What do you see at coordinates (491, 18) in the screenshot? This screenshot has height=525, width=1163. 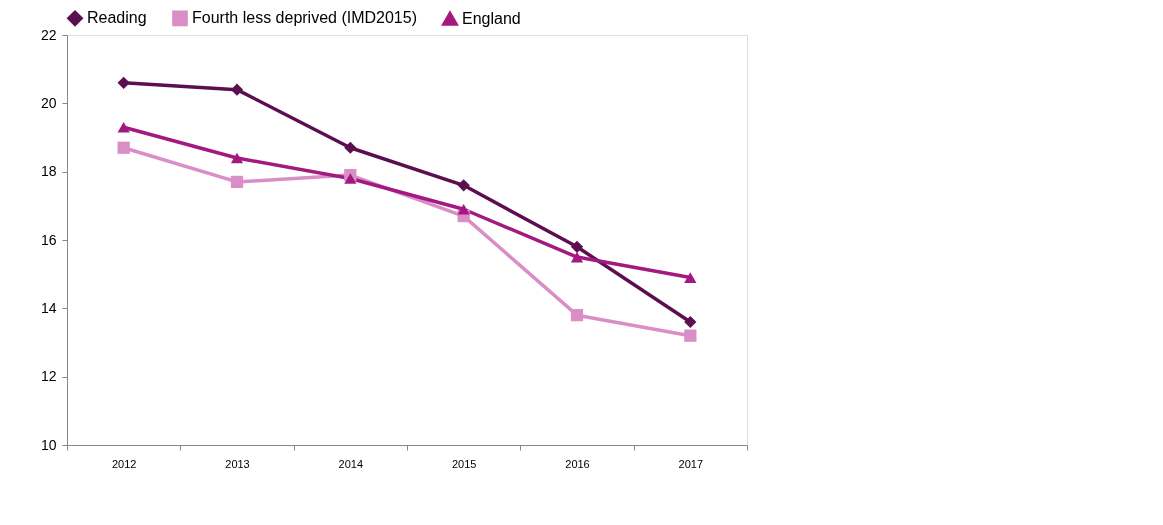 I see `legend-label: England` at bounding box center [491, 18].